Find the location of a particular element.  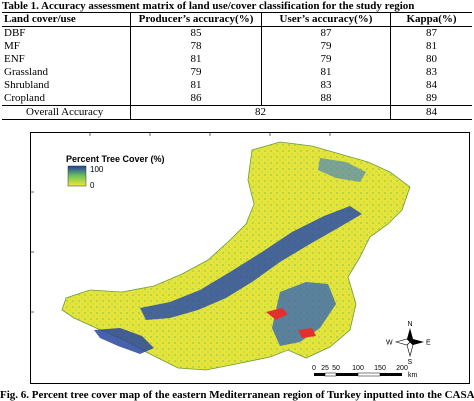

header-land-cover: Land cover/use is located at coordinates (66, 19).